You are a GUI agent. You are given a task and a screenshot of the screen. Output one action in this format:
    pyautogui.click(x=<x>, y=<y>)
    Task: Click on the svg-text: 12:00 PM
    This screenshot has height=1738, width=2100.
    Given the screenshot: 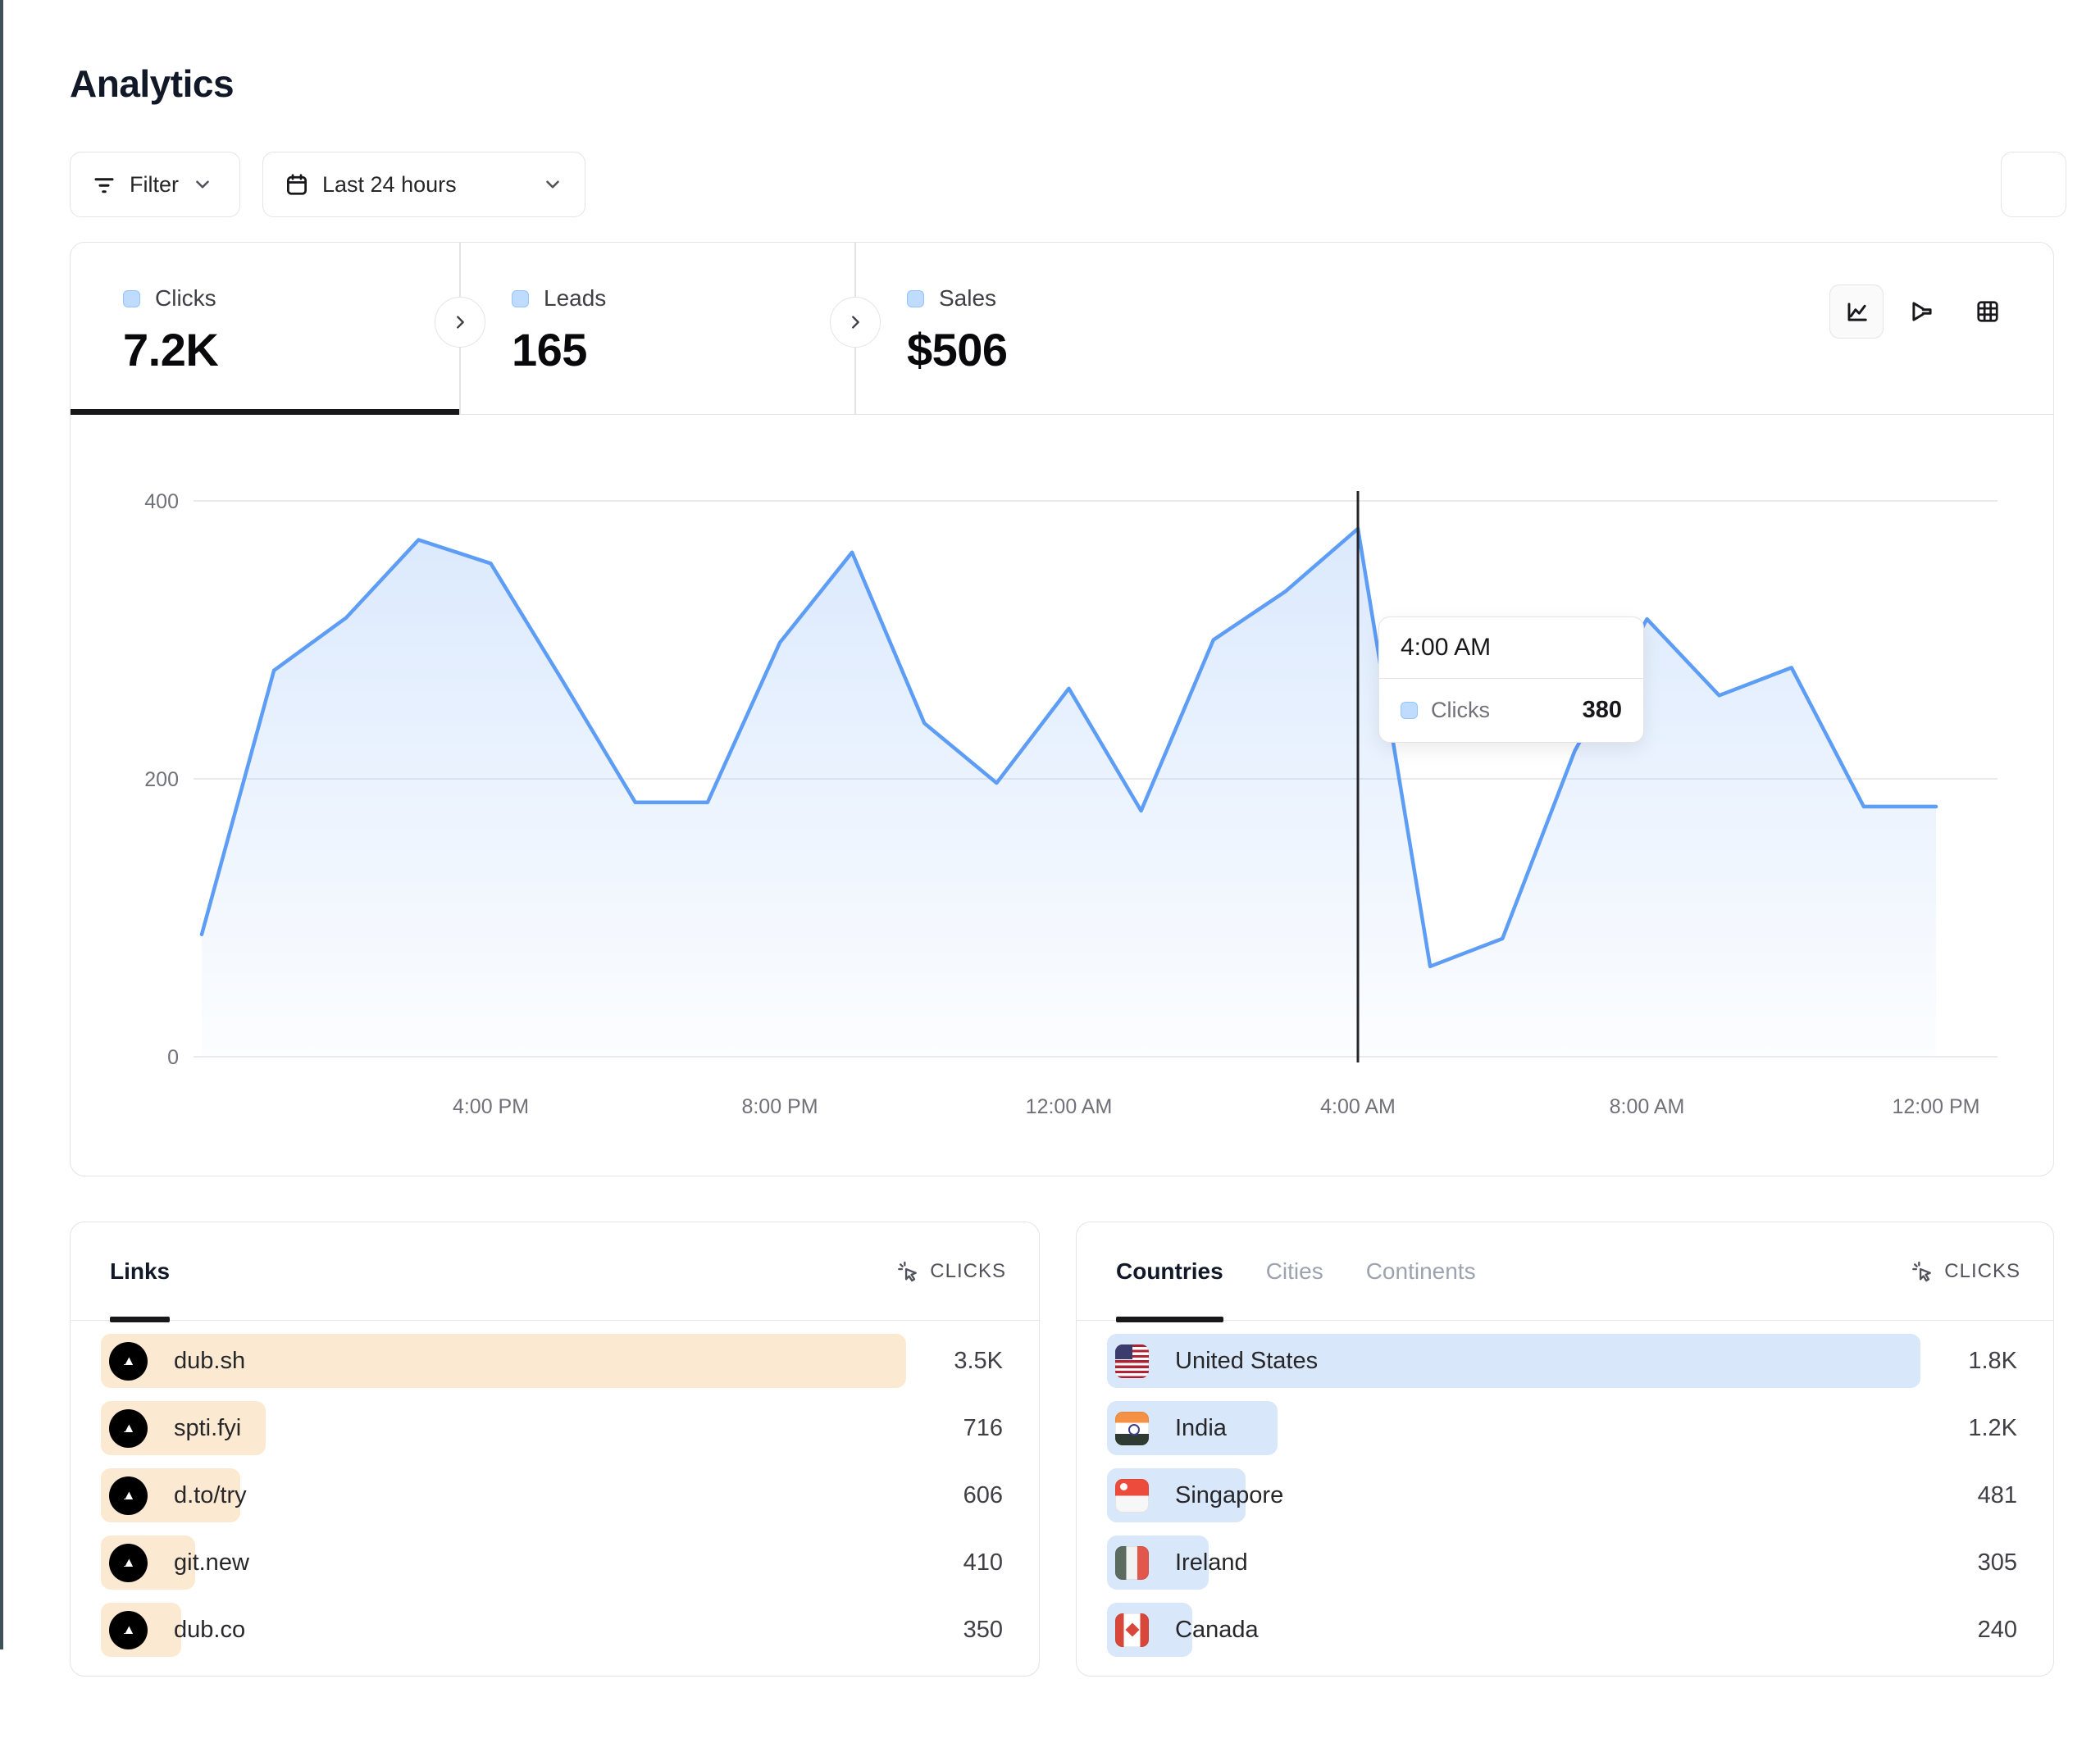 What is the action you would take?
    pyautogui.click(x=1935, y=1106)
    